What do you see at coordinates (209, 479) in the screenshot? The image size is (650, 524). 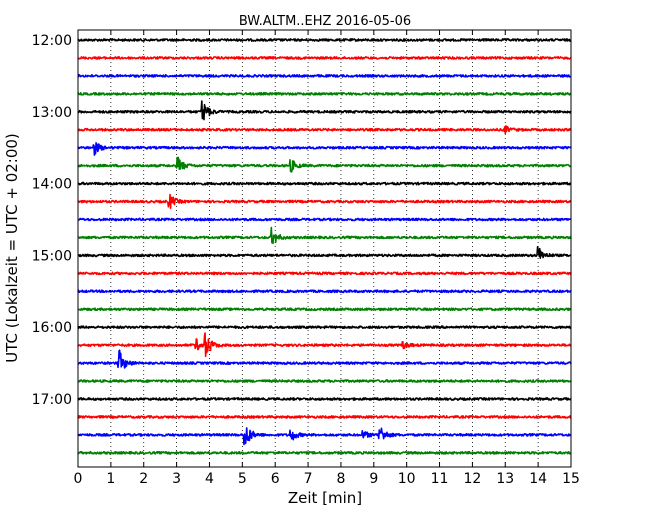 I see `x-tick-label: 4` at bounding box center [209, 479].